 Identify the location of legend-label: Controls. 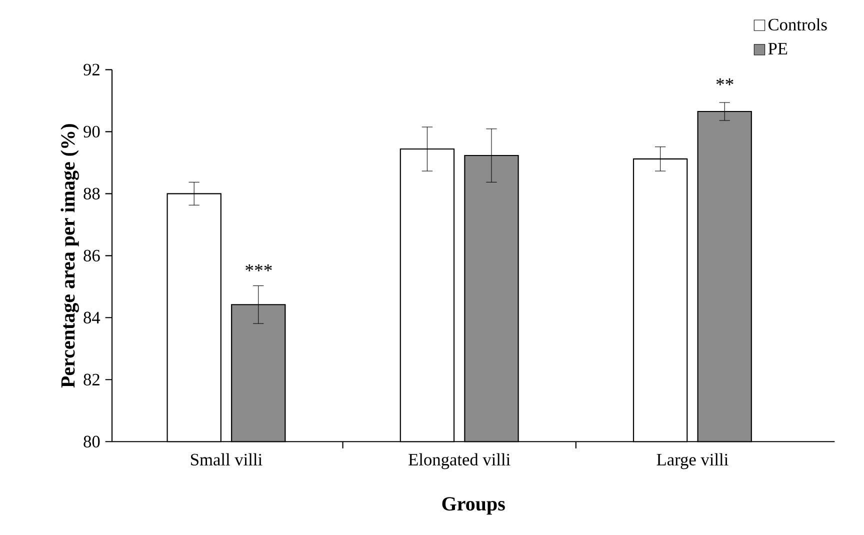
(797, 24).